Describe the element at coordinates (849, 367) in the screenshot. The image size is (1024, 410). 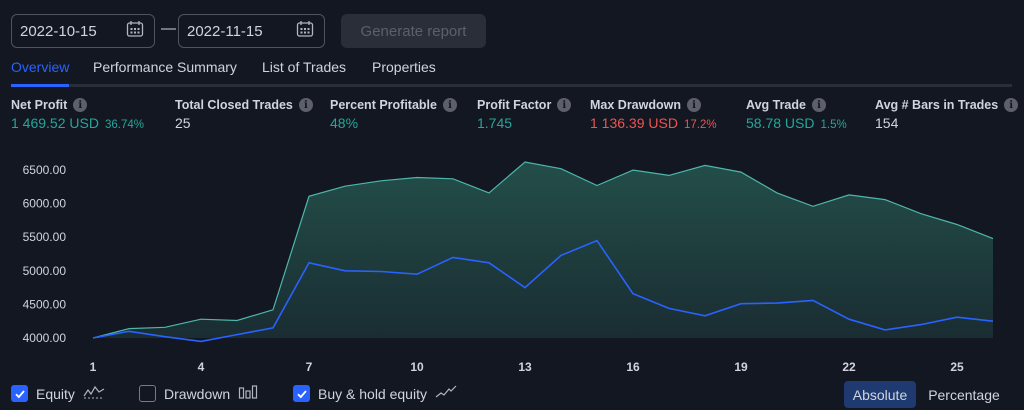
I see `x-tick-label: 22` at that location.